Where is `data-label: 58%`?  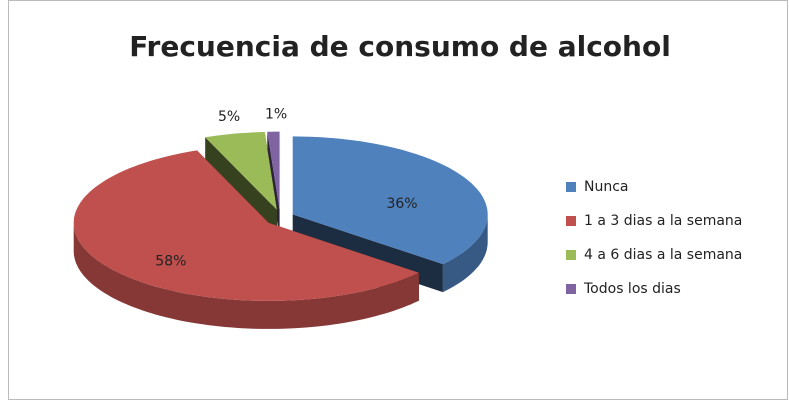
data-label: 58% is located at coordinates (170, 261).